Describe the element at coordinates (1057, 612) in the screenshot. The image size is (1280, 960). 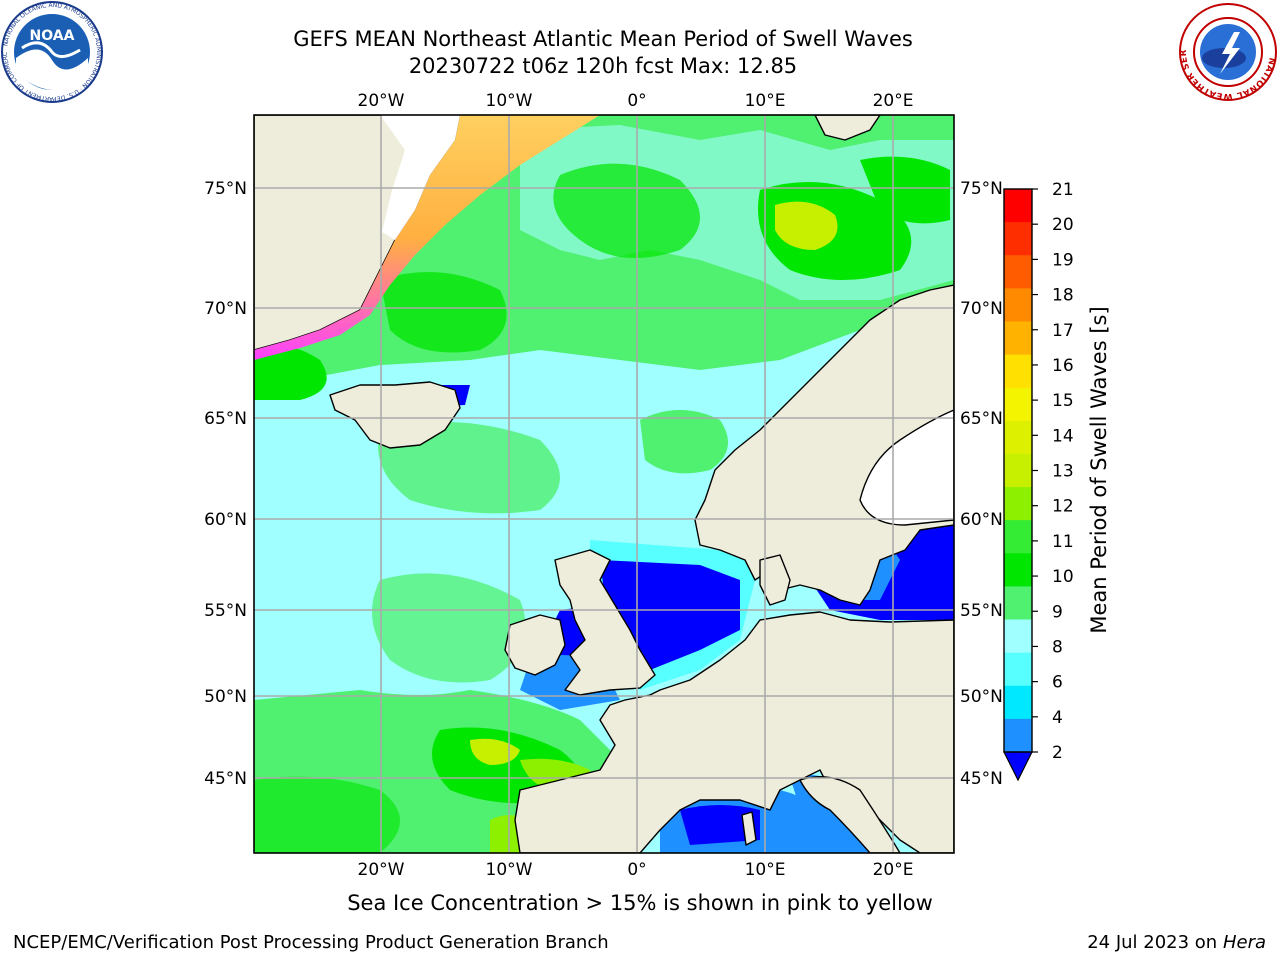
I see `colorbar-tick-label: 9` at that location.